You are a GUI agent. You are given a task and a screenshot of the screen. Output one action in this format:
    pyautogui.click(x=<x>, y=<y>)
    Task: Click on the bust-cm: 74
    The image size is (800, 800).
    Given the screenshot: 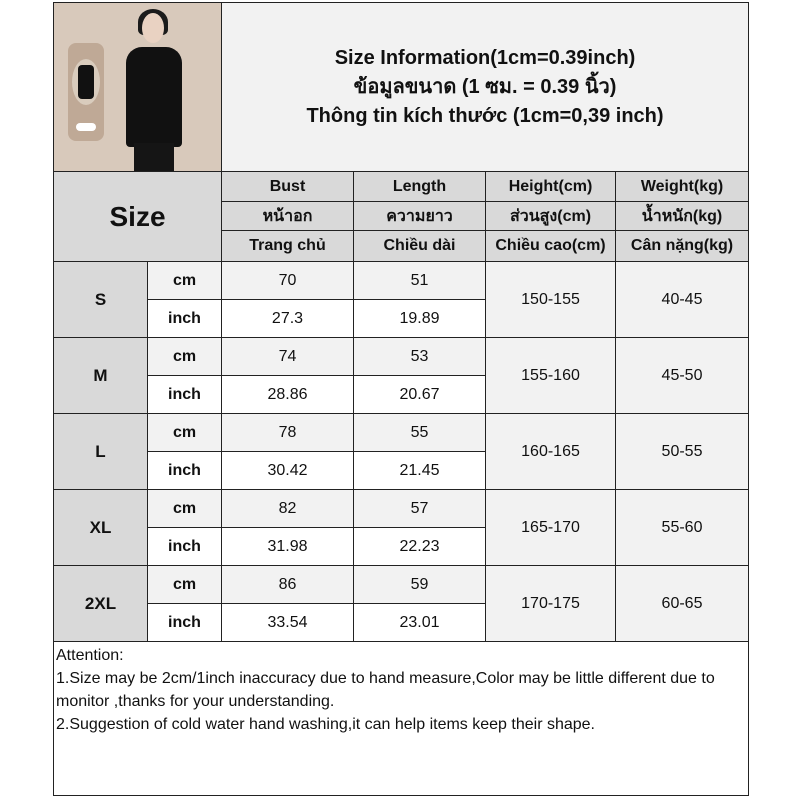 What is the action you would take?
    pyautogui.click(x=287, y=356)
    